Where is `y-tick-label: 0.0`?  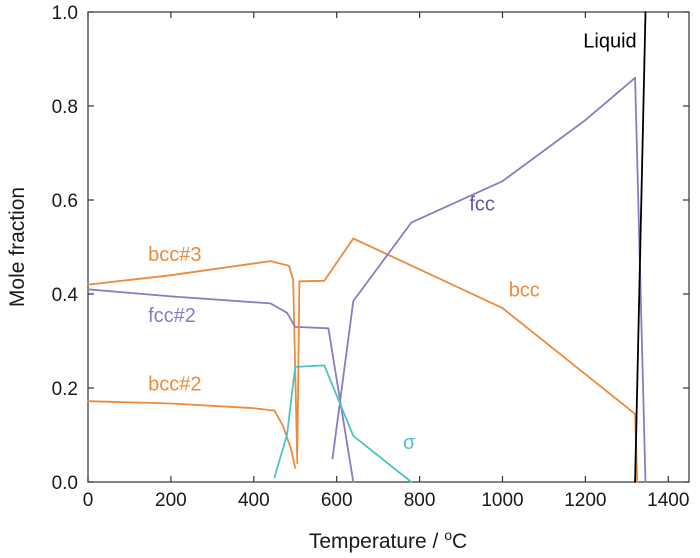 y-tick-label: 0.0 is located at coordinates (65, 483).